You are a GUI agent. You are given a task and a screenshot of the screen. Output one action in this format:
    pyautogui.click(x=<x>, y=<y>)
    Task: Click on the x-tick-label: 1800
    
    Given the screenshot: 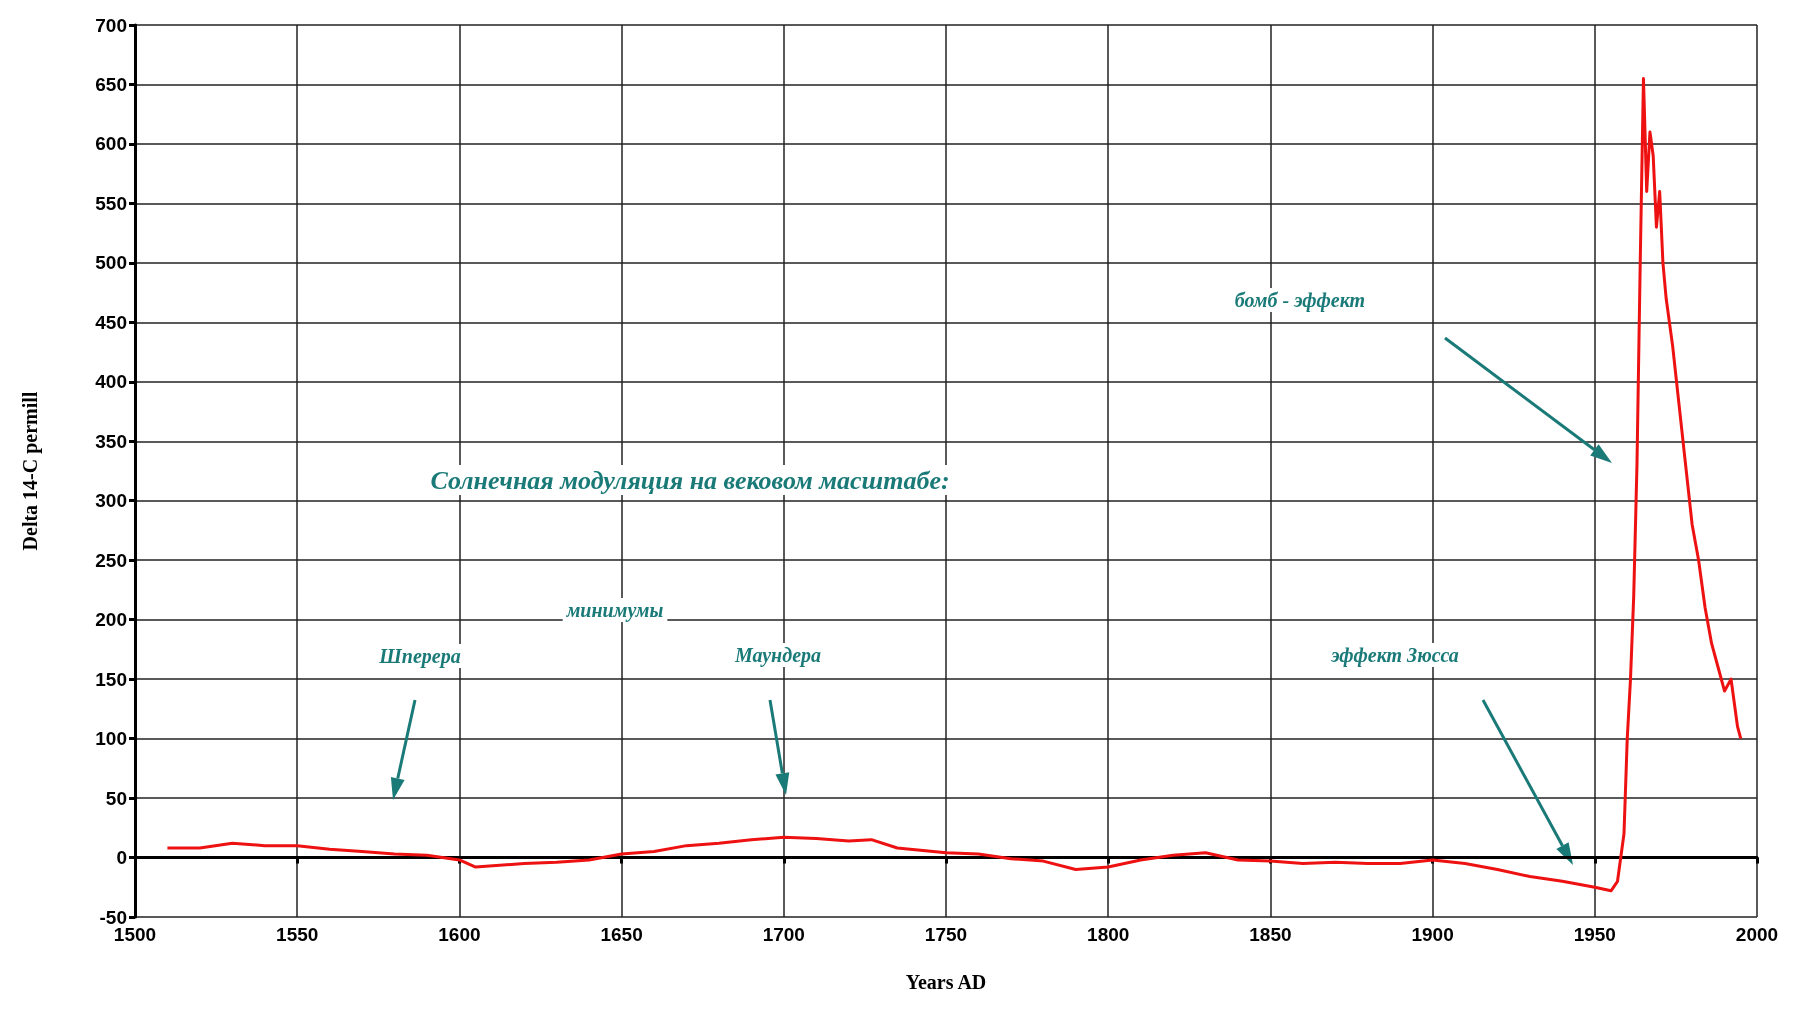 What is the action you would take?
    pyautogui.click(x=1108, y=934)
    